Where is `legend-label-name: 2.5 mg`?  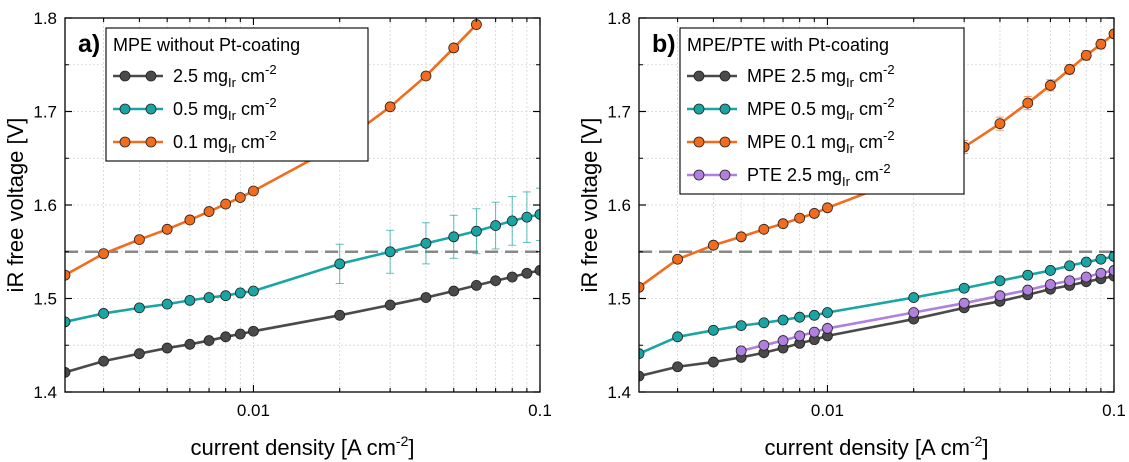
legend-label-name: 2.5 mg is located at coordinates (200, 76).